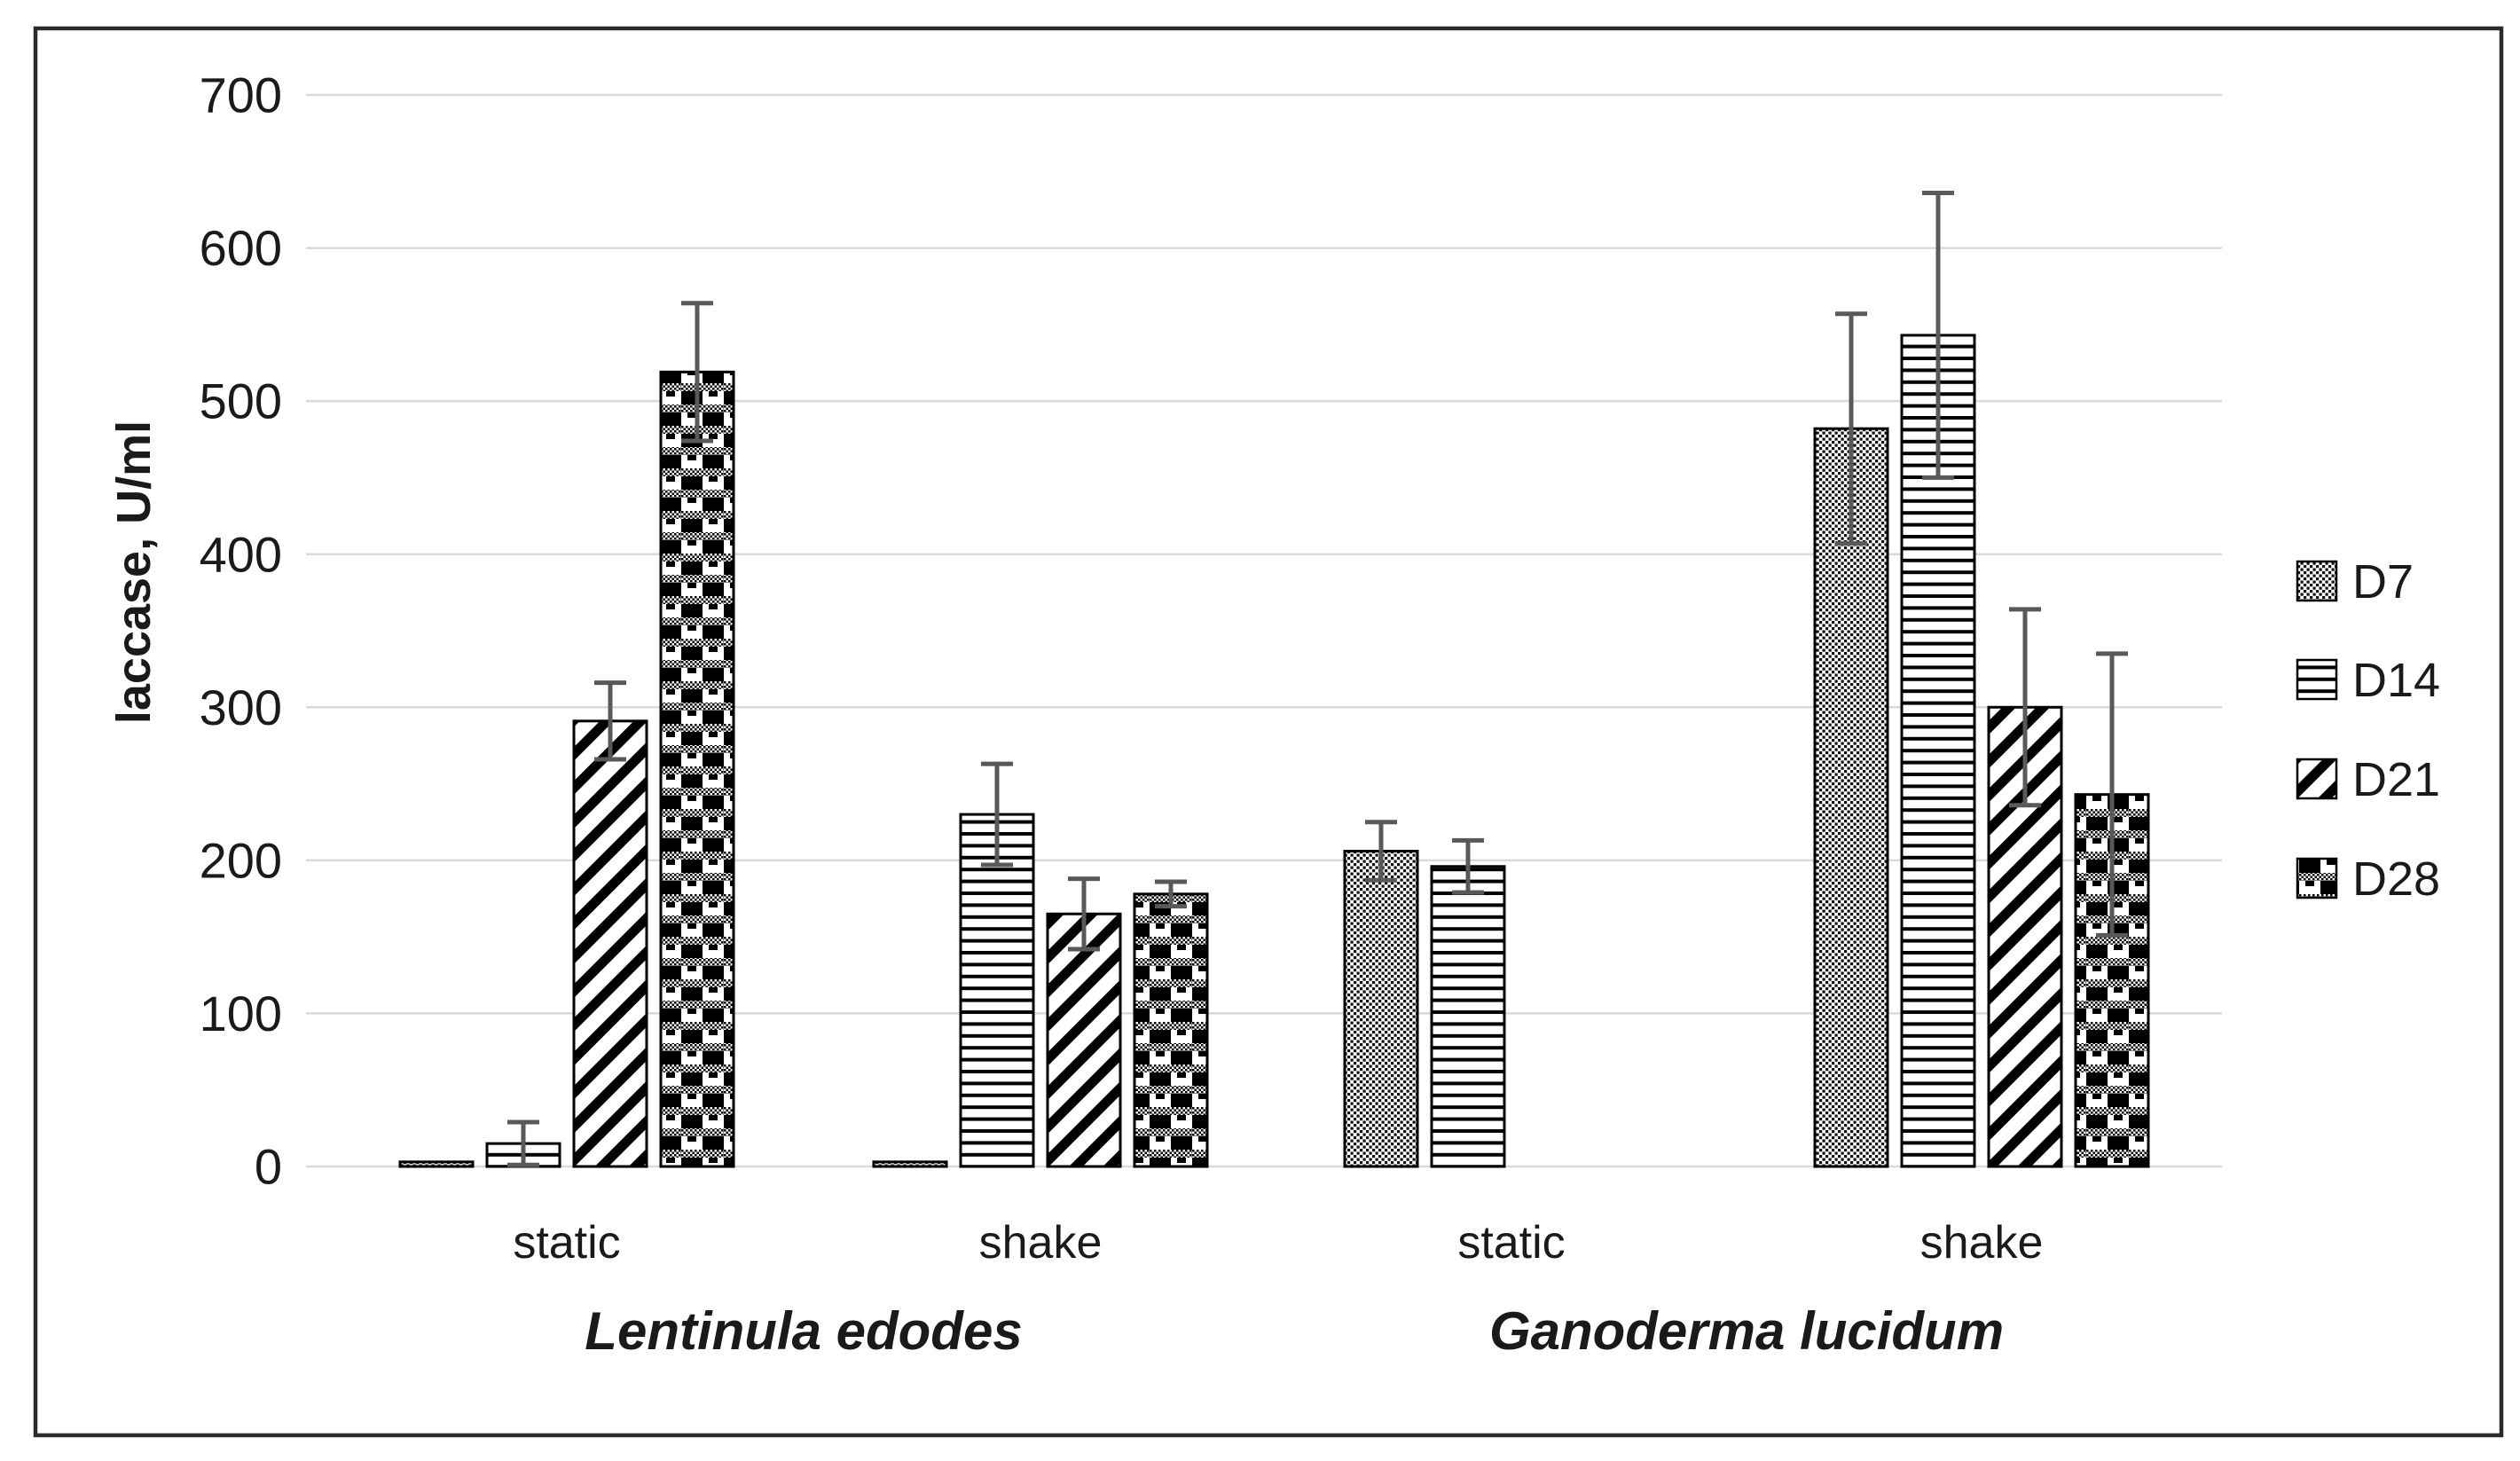 Image resolution: width=2520 pixels, height=1461 pixels. I want to click on legend-label-D14: D14, so click(2396, 680).